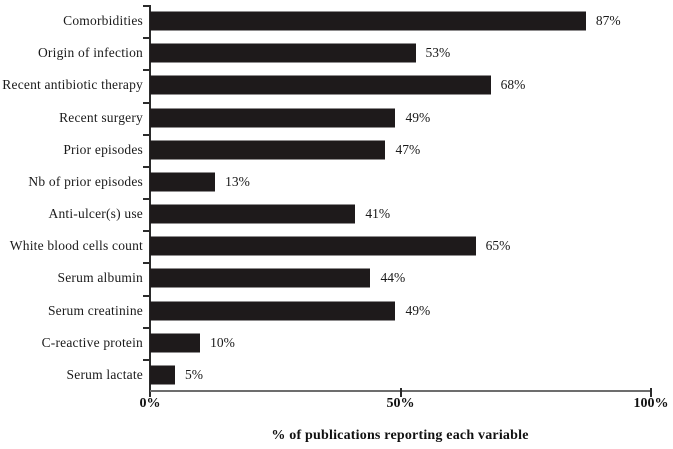  What do you see at coordinates (103, 21) in the screenshot?
I see `category-label: Comorbidities` at bounding box center [103, 21].